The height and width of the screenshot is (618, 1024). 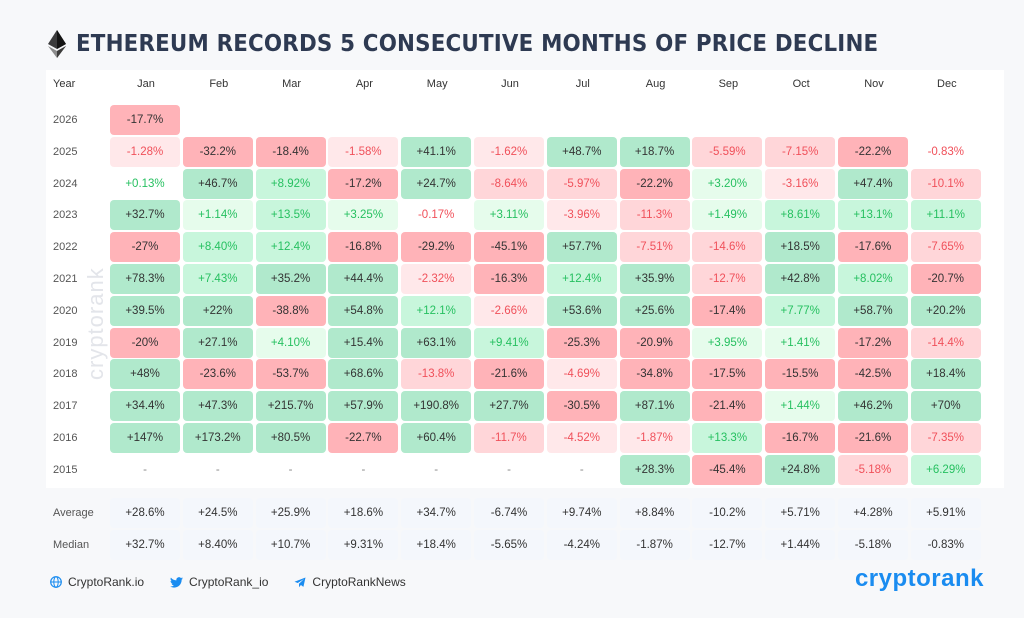 What do you see at coordinates (727, 215) in the screenshot?
I see `heatmap-cell: +1.49%` at bounding box center [727, 215].